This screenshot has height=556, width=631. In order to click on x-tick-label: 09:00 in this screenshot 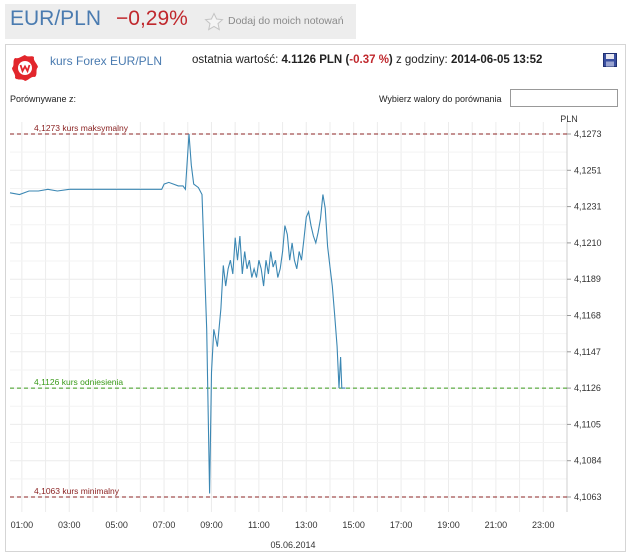, I will do `click(211, 525)`.